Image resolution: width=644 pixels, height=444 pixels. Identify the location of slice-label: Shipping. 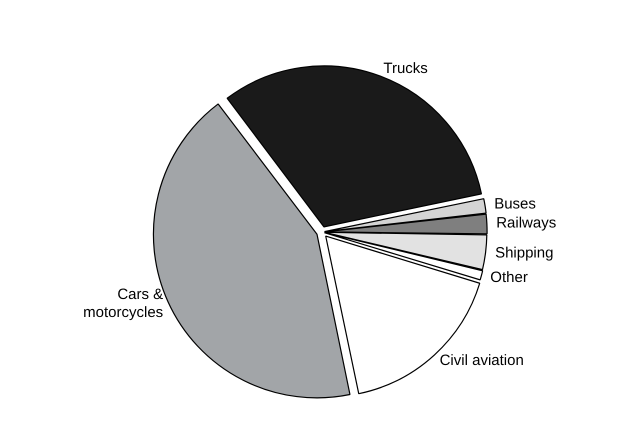
(524, 253).